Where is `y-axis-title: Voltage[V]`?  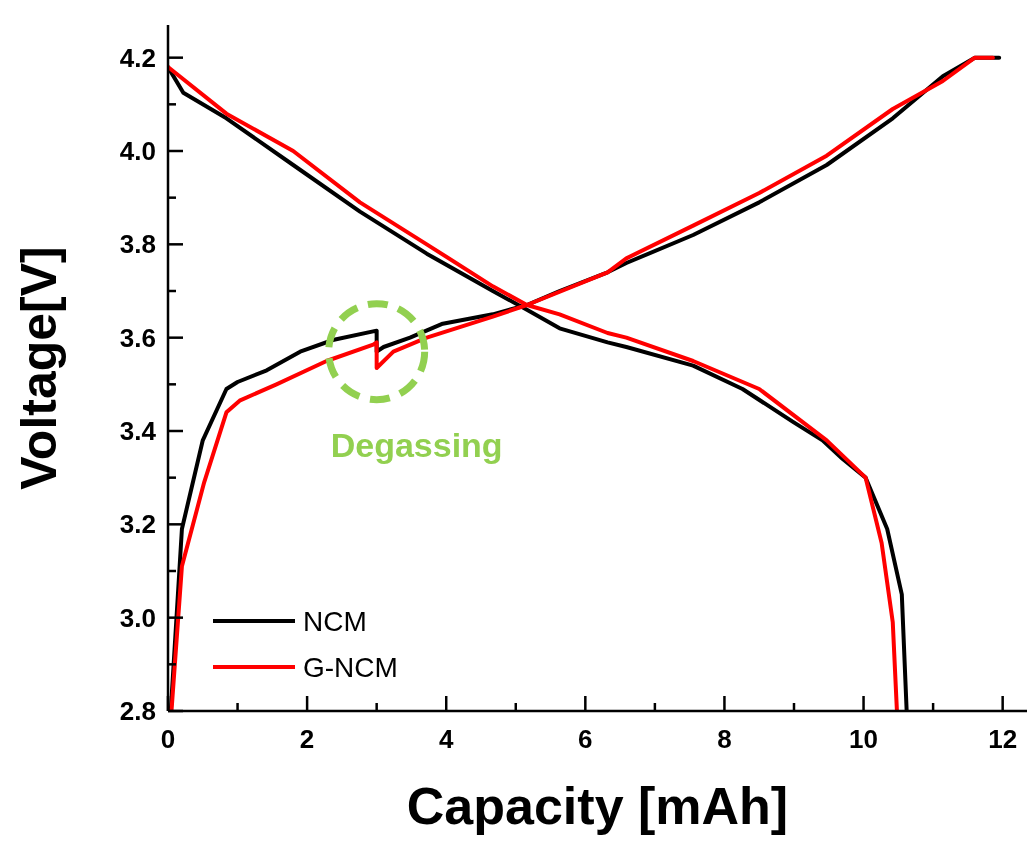 y-axis-title: Voltage[V] is located at coordinates (39, 368).